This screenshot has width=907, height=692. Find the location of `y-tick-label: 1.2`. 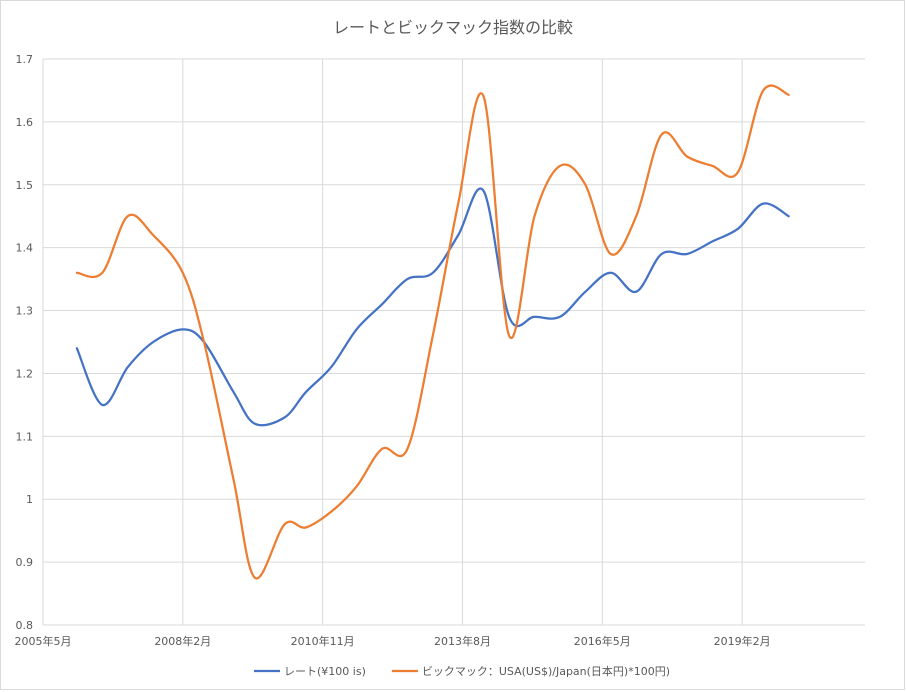

y-tick-label: 1.2 is located at coordinates (25, 373).